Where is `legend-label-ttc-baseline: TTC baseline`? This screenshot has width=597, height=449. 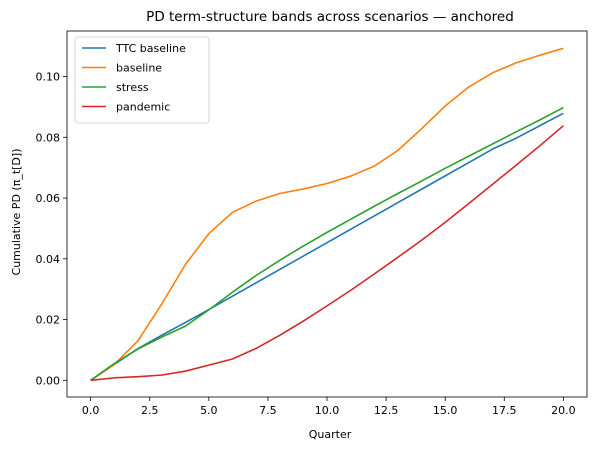
legend-label-ttc-baseline: TTC baseline is located at coordinates (150, 48).